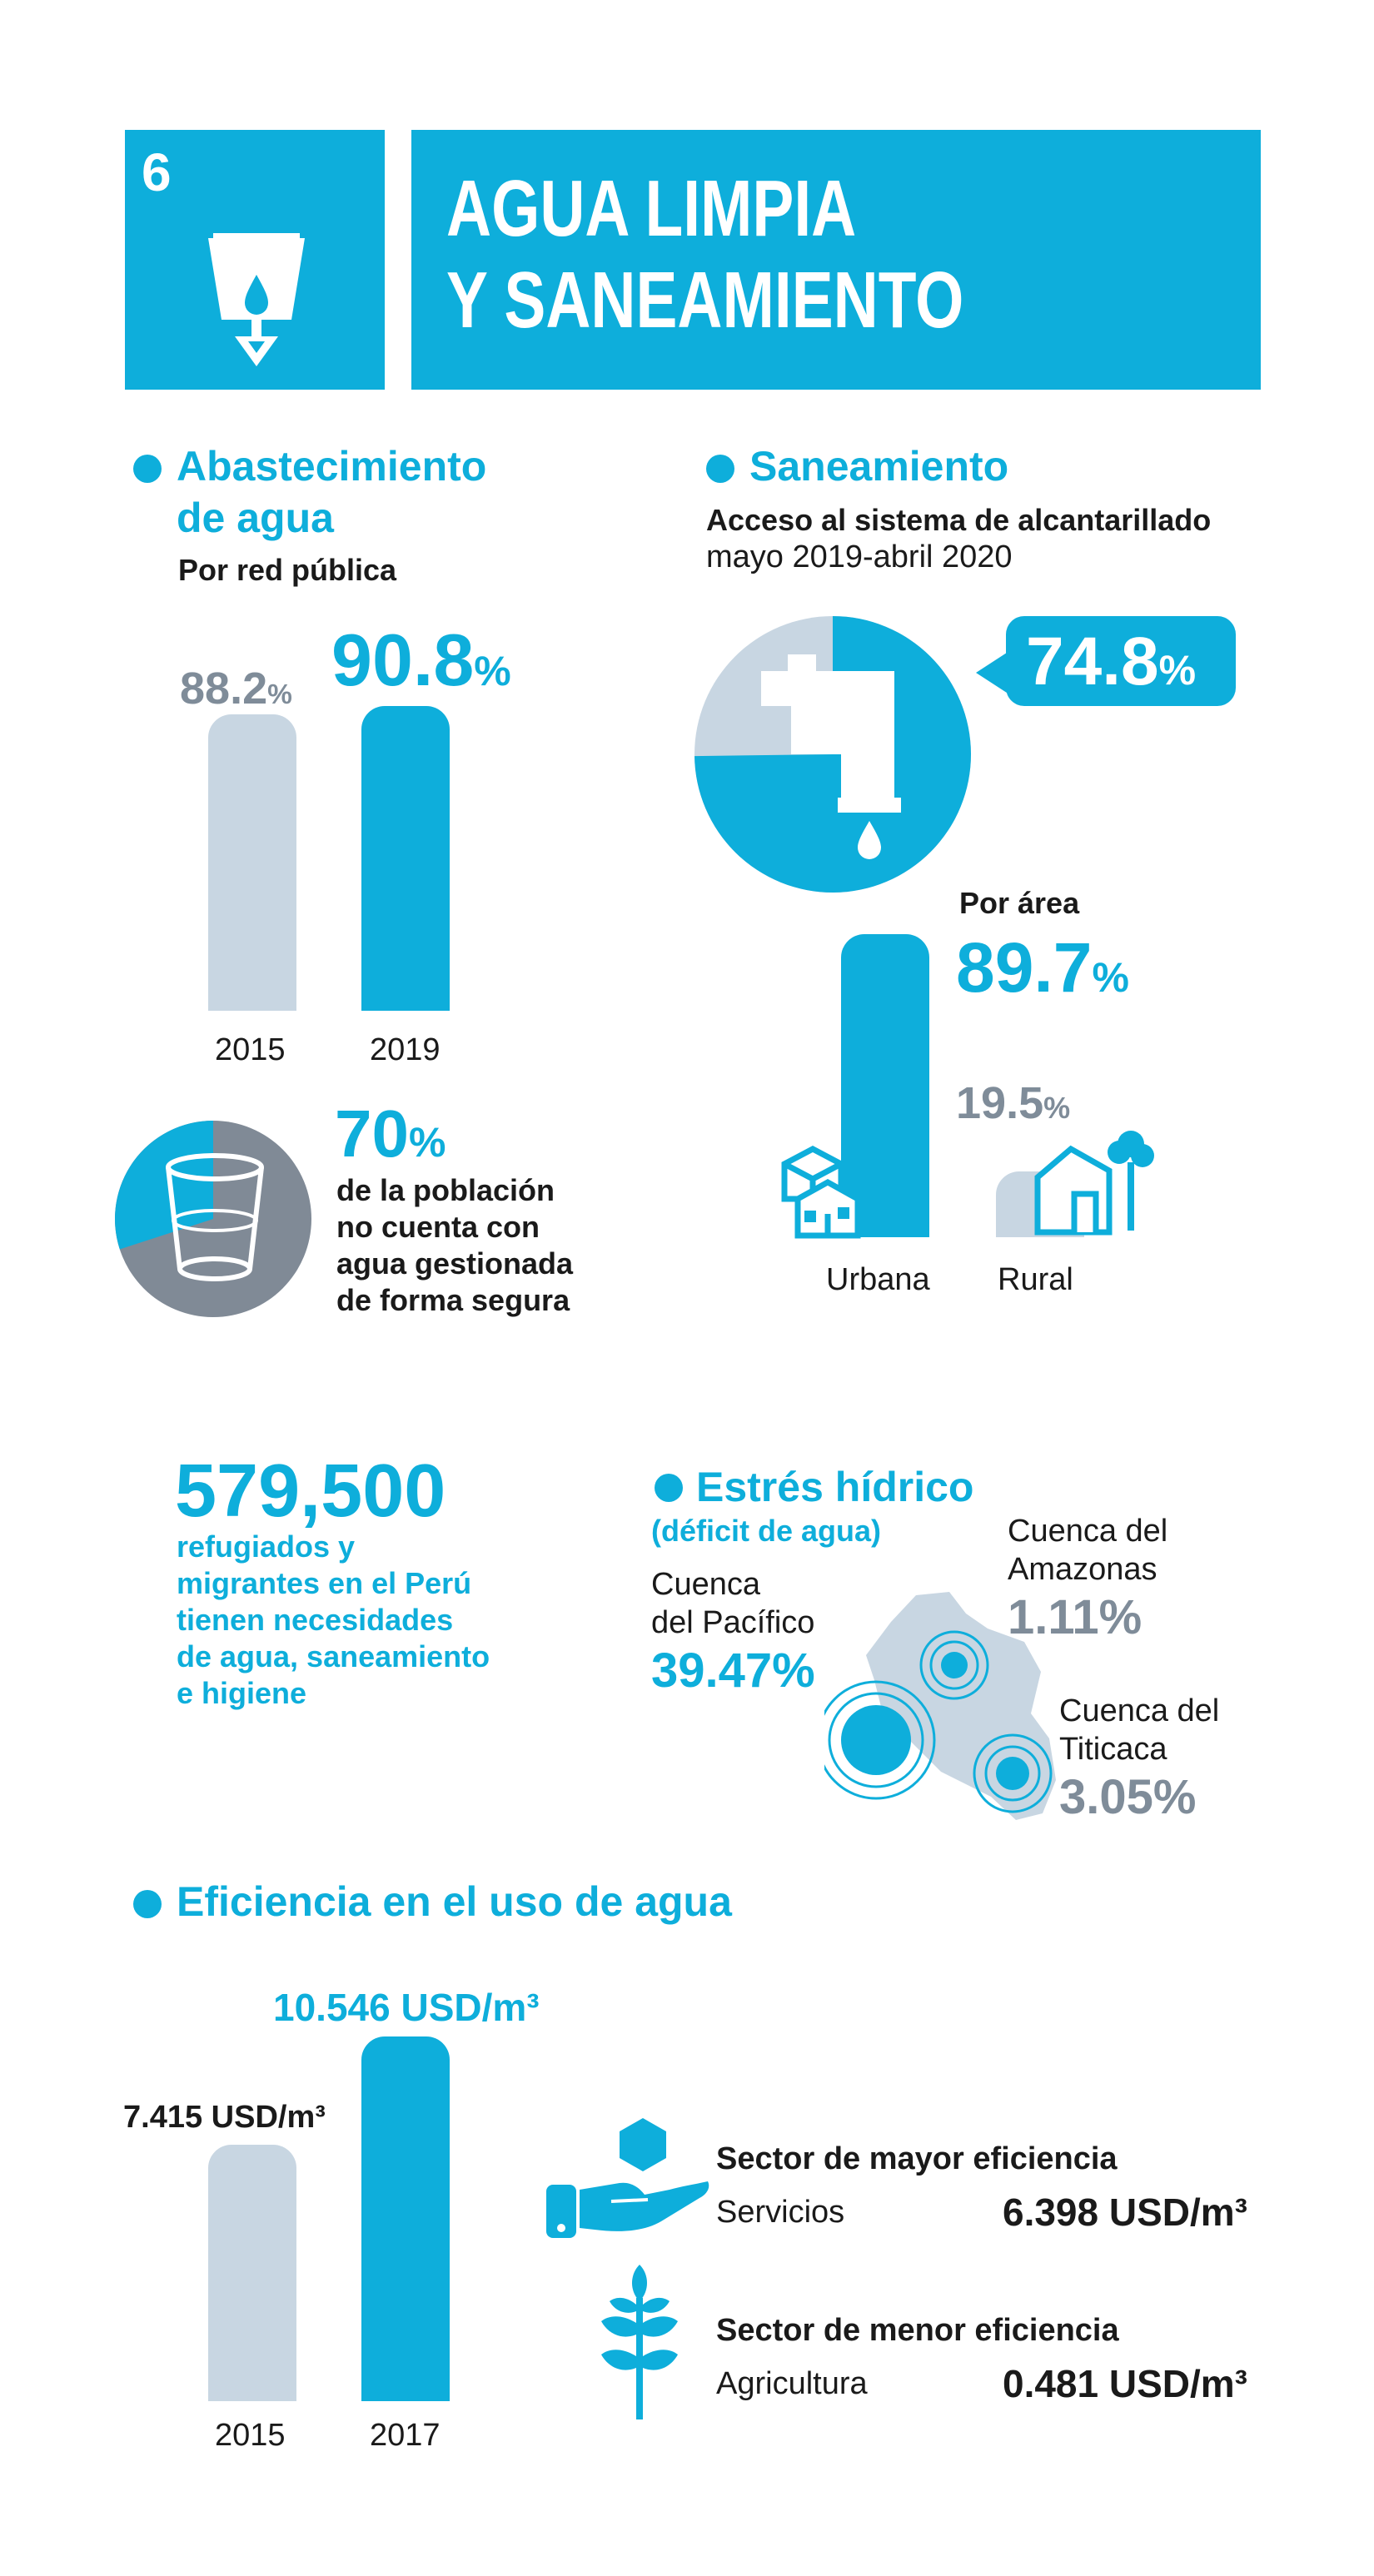 This screenshot has width=1374, height=2576. Describe the element at coordinates (455, 1263) in the screenshot. I see `safe-water-line-3: agua gestionada` at that location.